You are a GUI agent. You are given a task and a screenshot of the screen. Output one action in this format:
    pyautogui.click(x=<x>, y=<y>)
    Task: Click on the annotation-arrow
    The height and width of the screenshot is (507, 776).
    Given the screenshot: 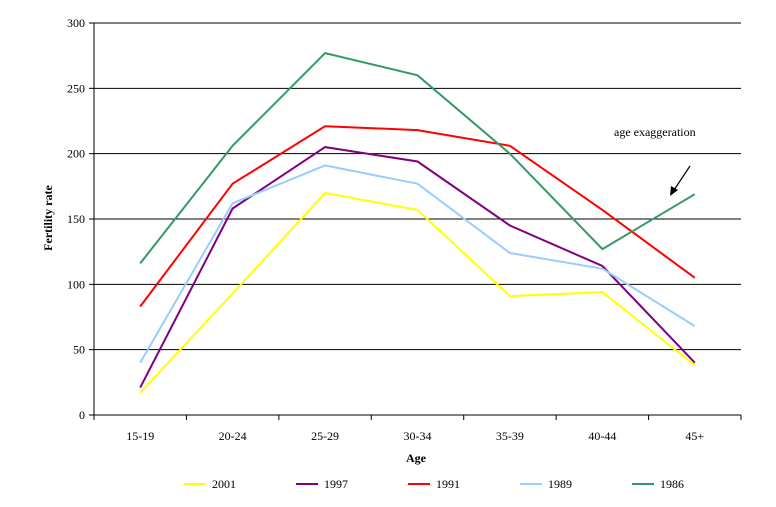 What is the action you would take?
    pyautogui.click(x=680, y=180)
    